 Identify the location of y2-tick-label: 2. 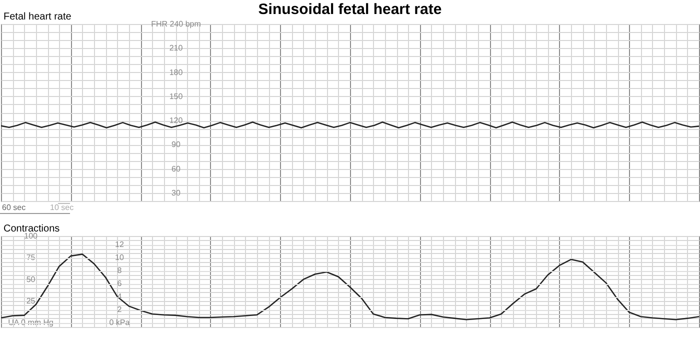
(119, 309).